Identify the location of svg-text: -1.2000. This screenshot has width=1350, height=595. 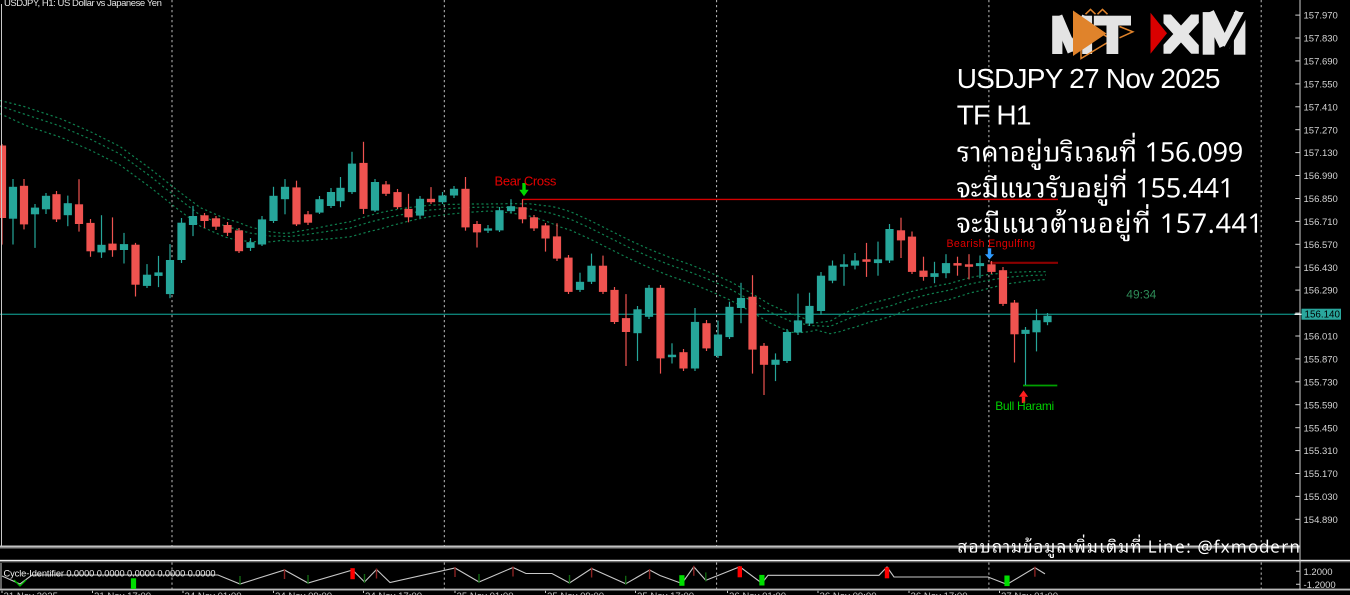
(1320, 585).